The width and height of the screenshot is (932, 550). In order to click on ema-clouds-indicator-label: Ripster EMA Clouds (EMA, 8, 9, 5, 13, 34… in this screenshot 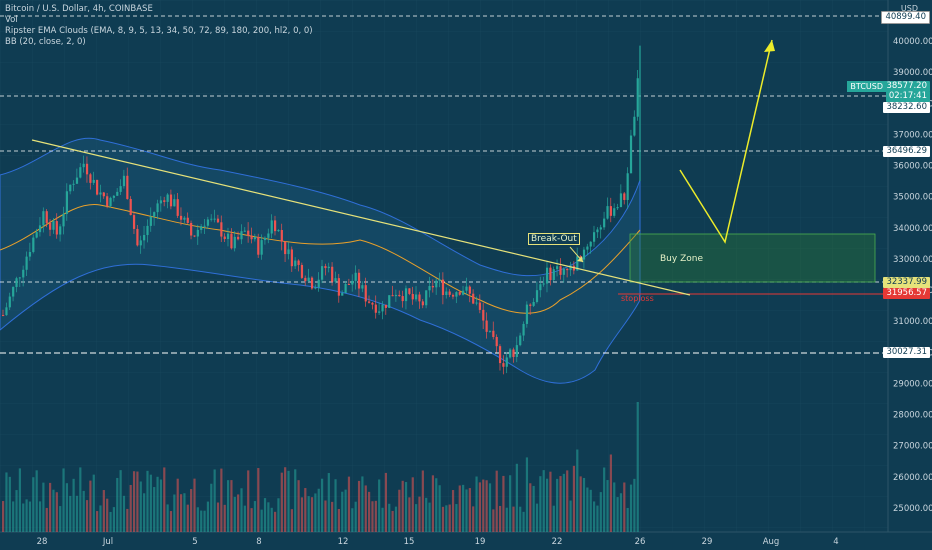, I will do `click(159, 31)`.